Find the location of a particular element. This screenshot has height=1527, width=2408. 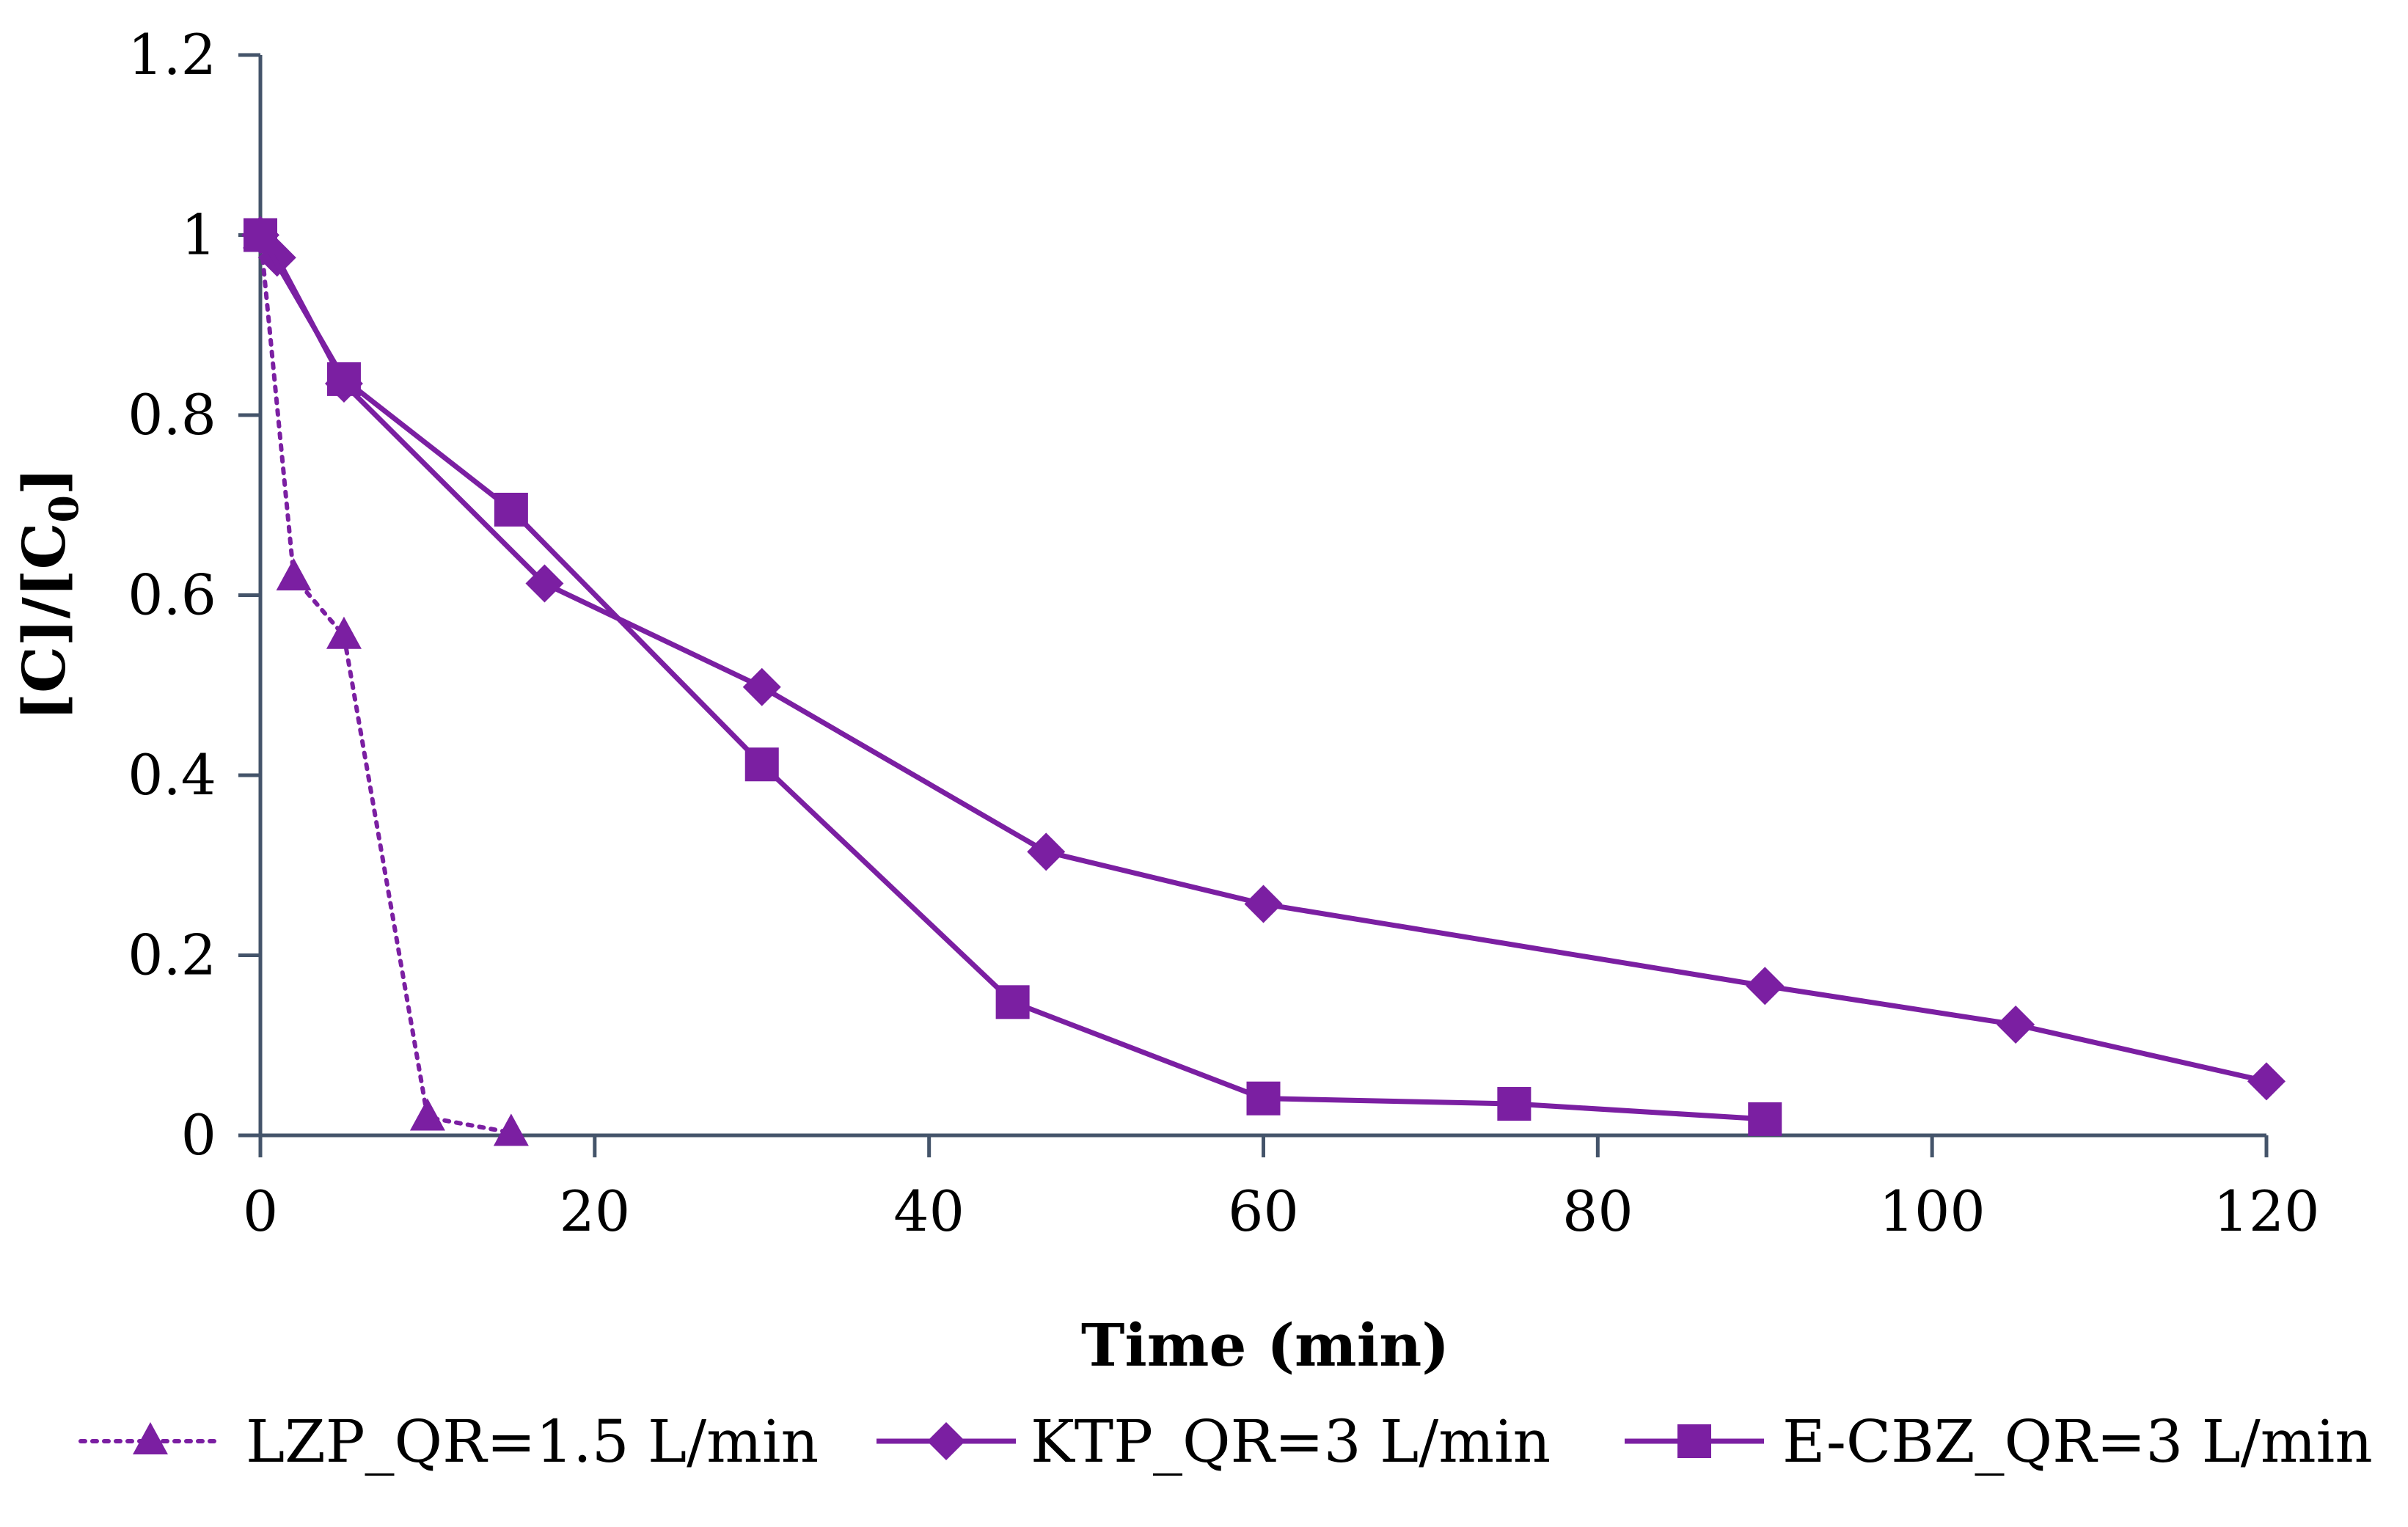

x-tick-label: 60 is located at coordinates (1263, 1211).